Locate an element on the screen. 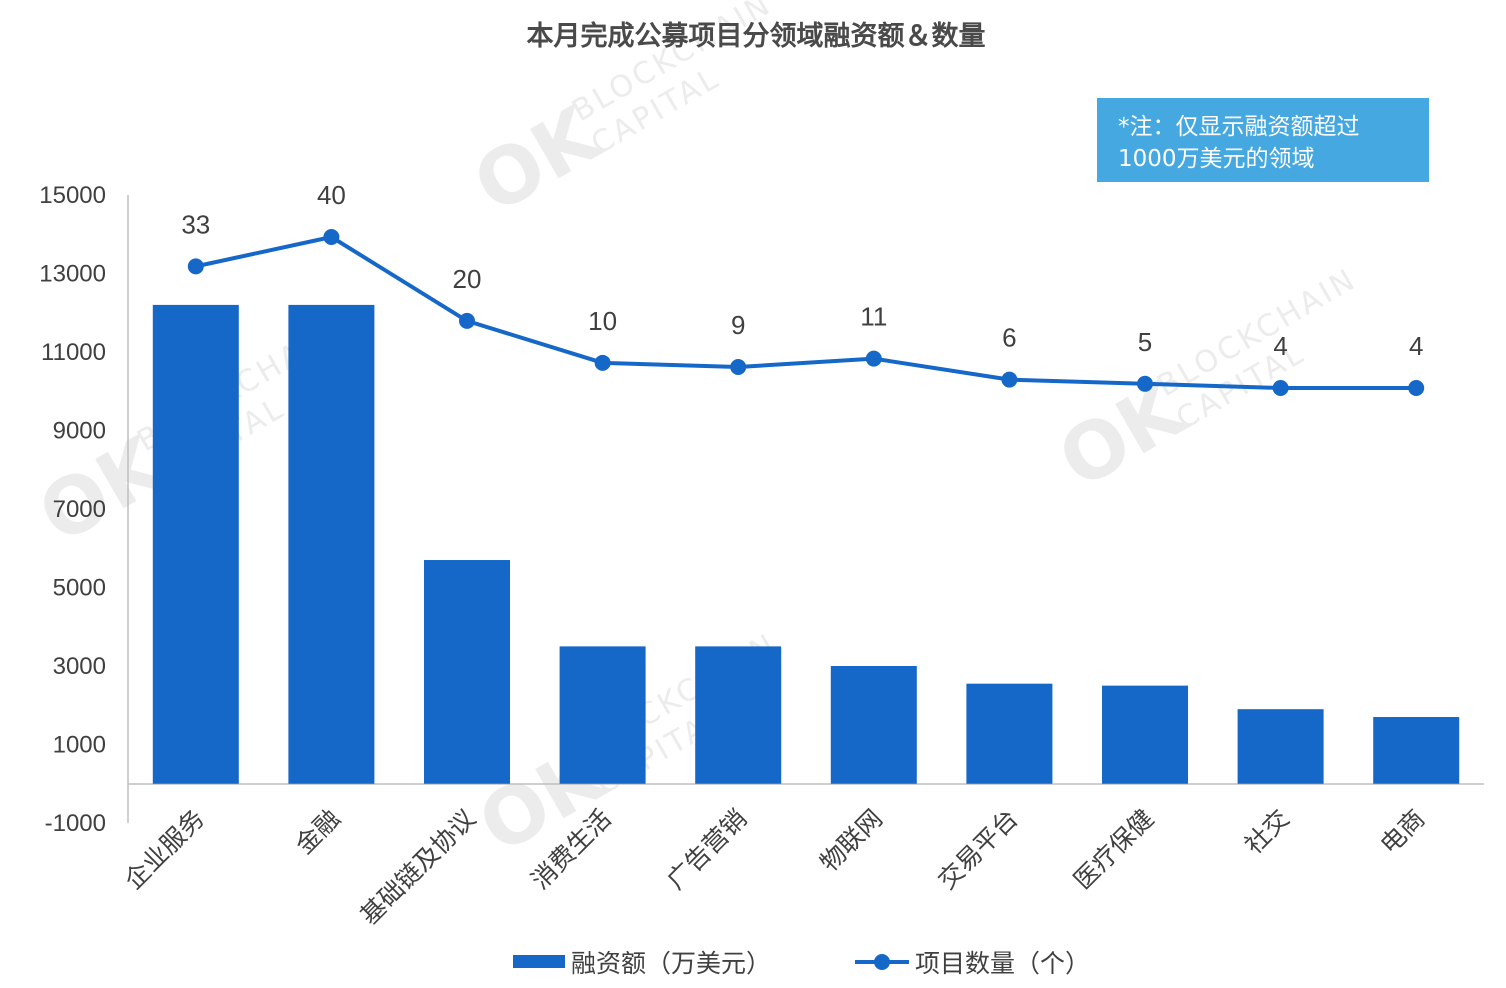 The image size is (1506, 988). y-tick-label: 3000 is located at coordinates (79, 666).